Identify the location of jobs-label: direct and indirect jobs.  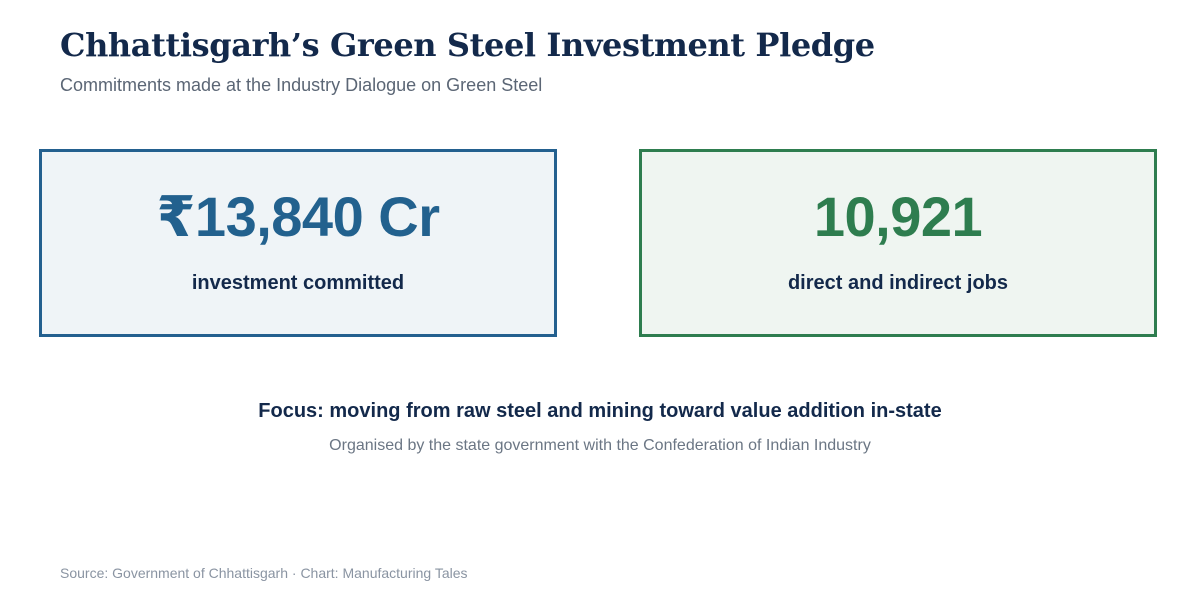
(898, 283).